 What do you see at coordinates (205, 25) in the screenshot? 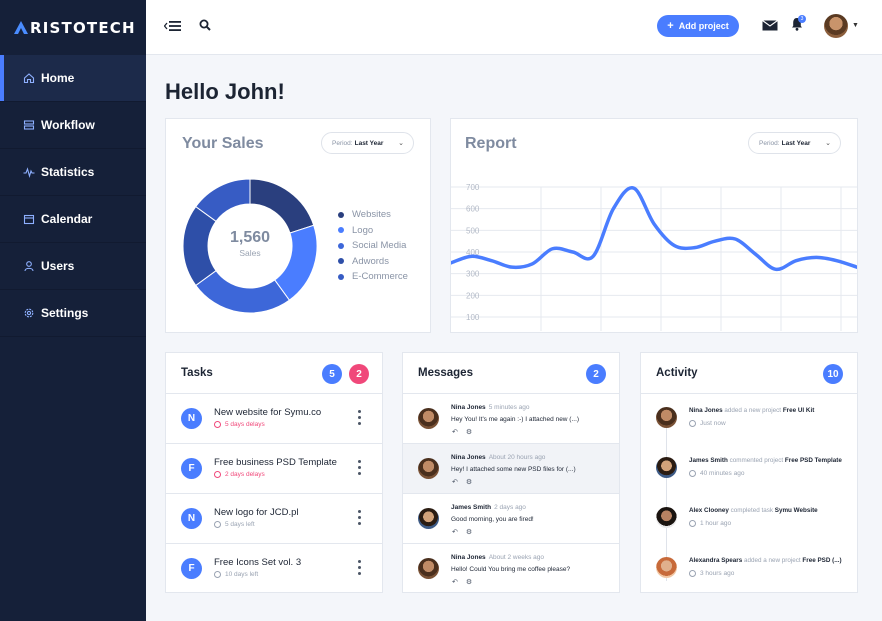
I see `search-icon` at bounding box center [205, 25].